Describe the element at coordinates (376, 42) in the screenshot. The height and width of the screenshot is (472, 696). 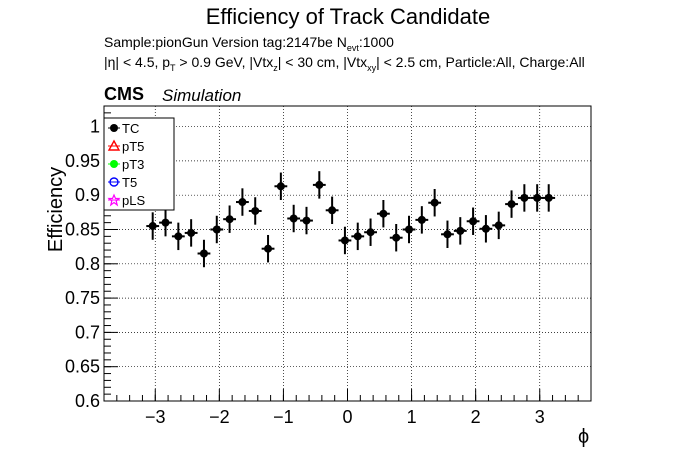
I see `nevt-value: :1000` at that location.